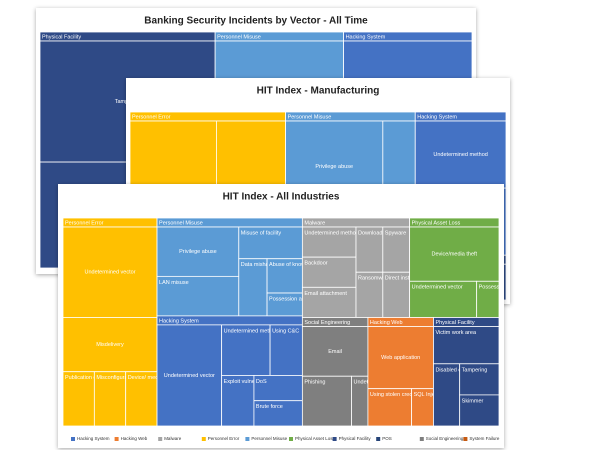 The height and width of the screenshot is (450, 600). I want to click on cell-label: Phishing, so click(314, 383).